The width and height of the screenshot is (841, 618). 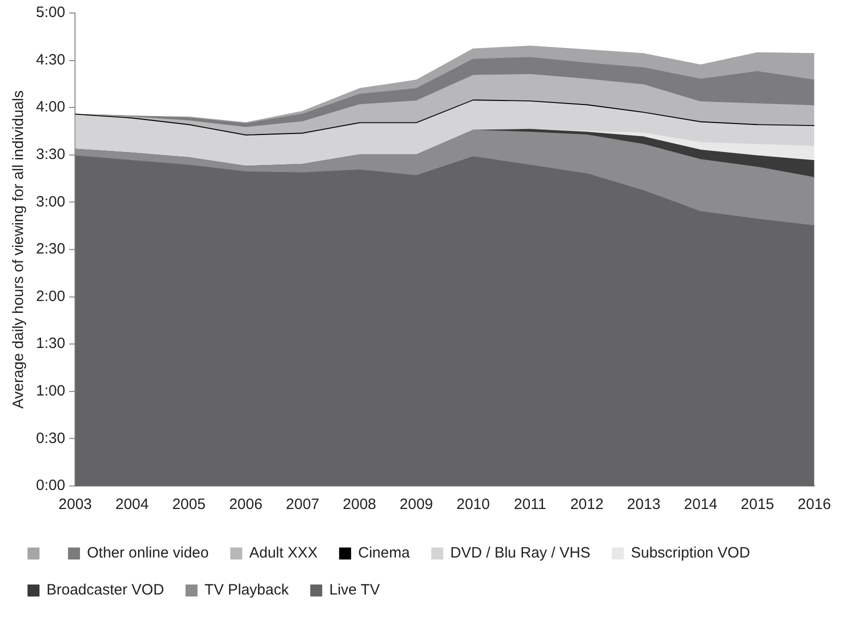 I want to click on y-tick-label: 4:00, so click(x=51, y=107).